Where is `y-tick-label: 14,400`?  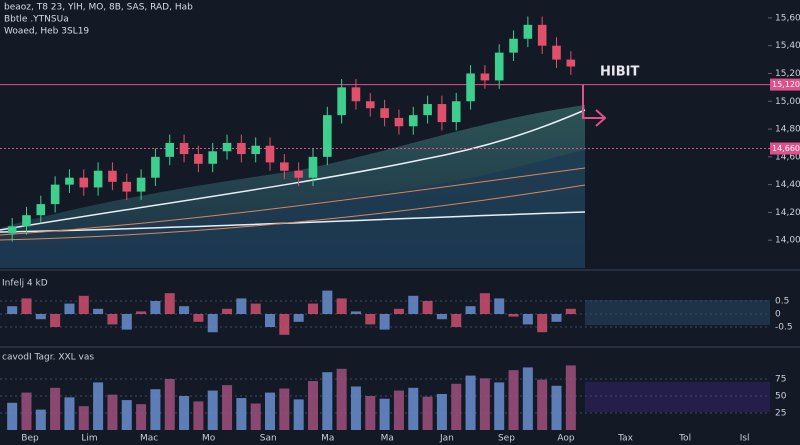 y-tick-label: 14,400 is located at coordinates (787, 185).